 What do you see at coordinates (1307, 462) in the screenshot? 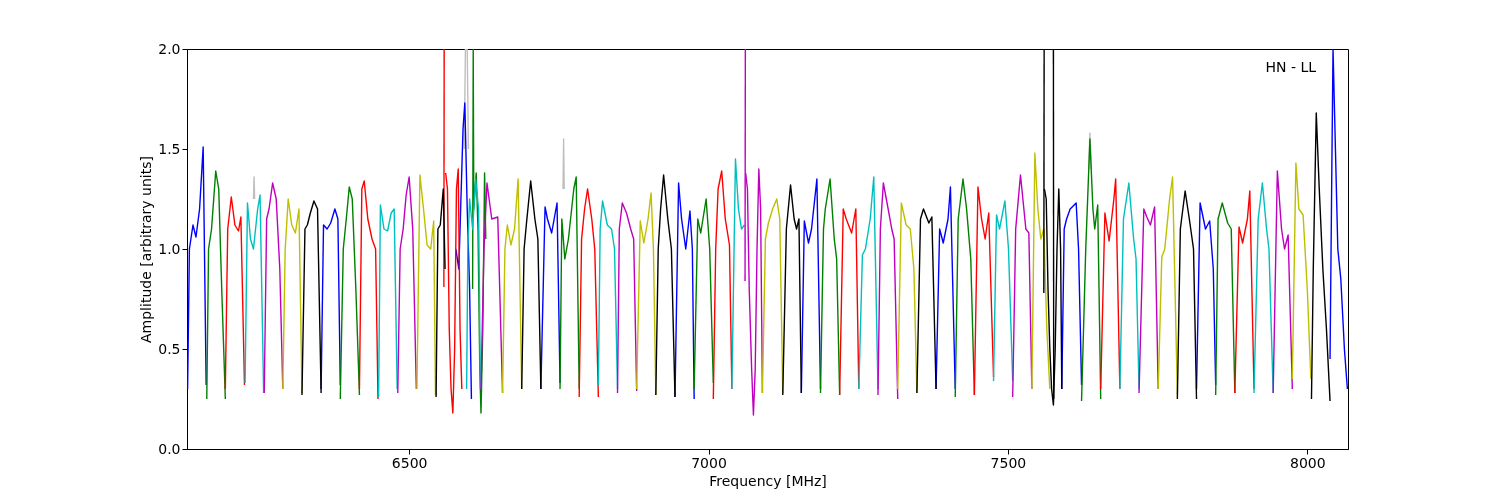
I see `x-tick-label: 8000` at bounding box center [1307, 462].